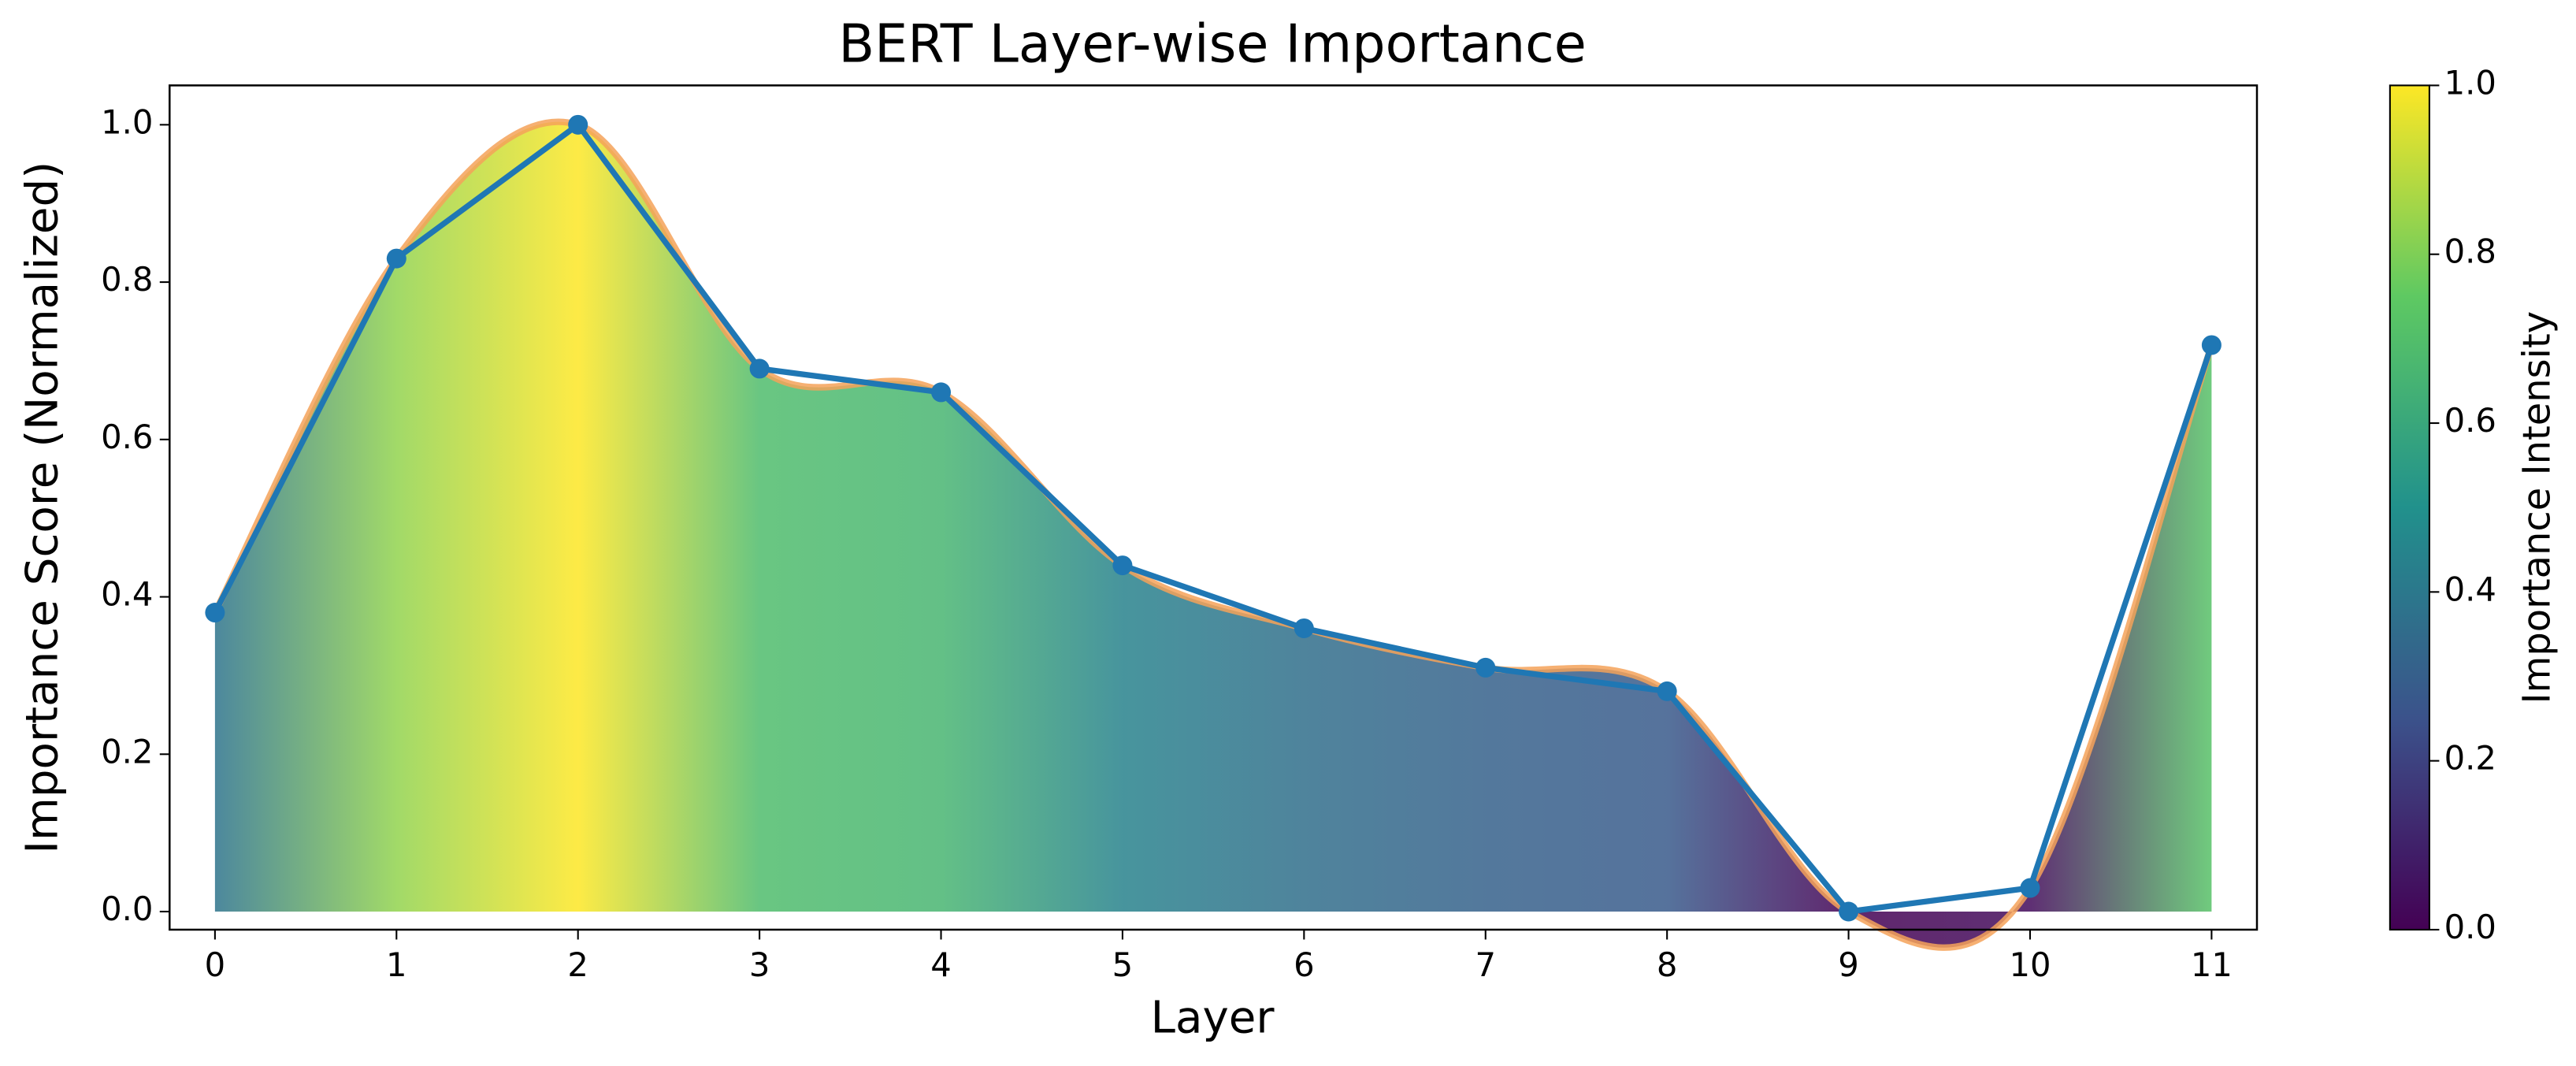  What do you see at coordinates (2470, 758) in the screenshot?
I see `colorbar-tick-label: 0.2` at bounding box center [2470, 758].